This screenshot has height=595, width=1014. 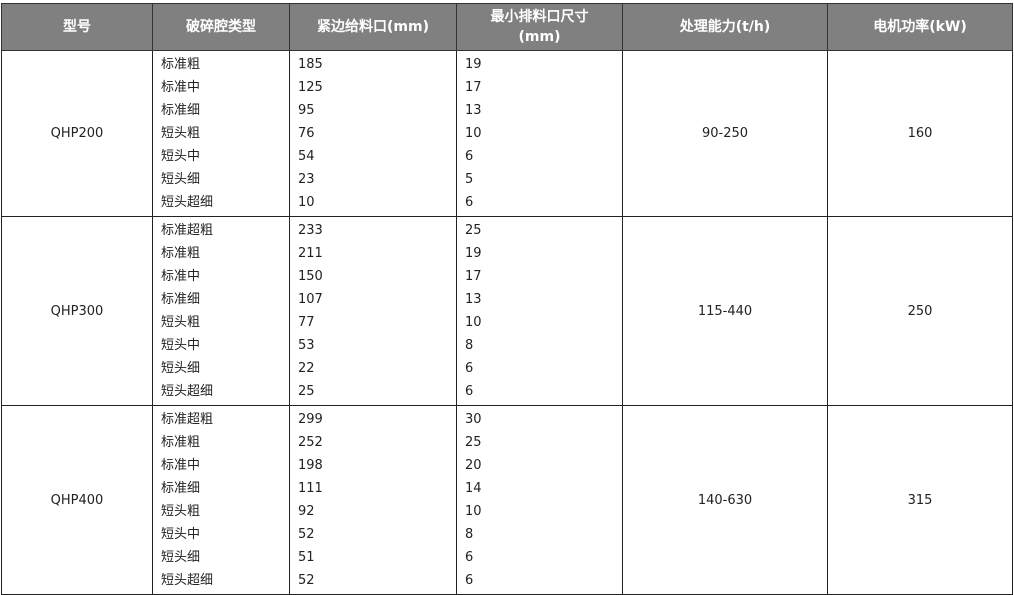 What do you see at coordinates (539, 133) in the screenshot?
I see `min-discharge-cell: 19 17 13 10 6 5 6` at bounding box center [539, 133].